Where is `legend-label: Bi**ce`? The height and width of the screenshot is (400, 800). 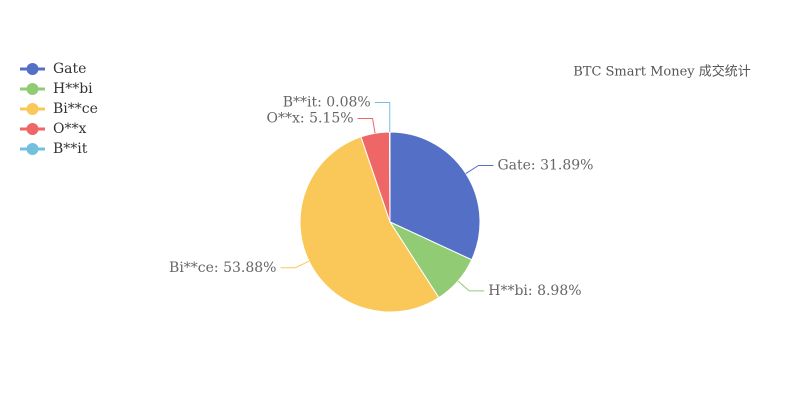 legend-label: Bi**ce is located at coordinates (75, 109).